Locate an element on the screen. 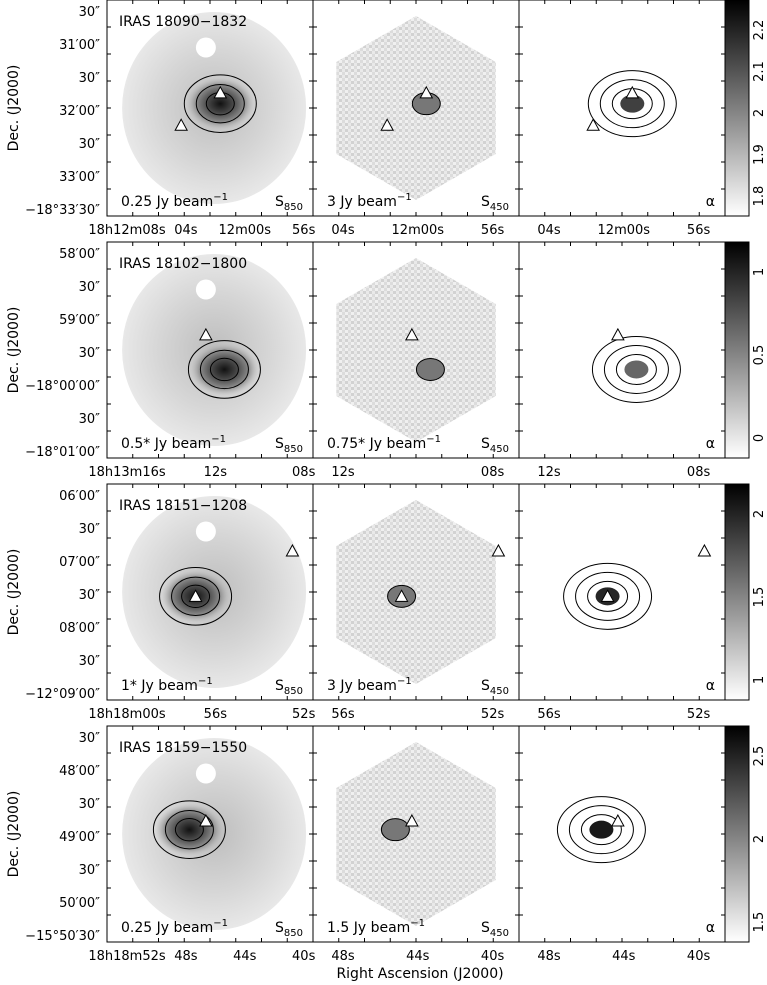  panel-frame is located at coordinates (622, 592).